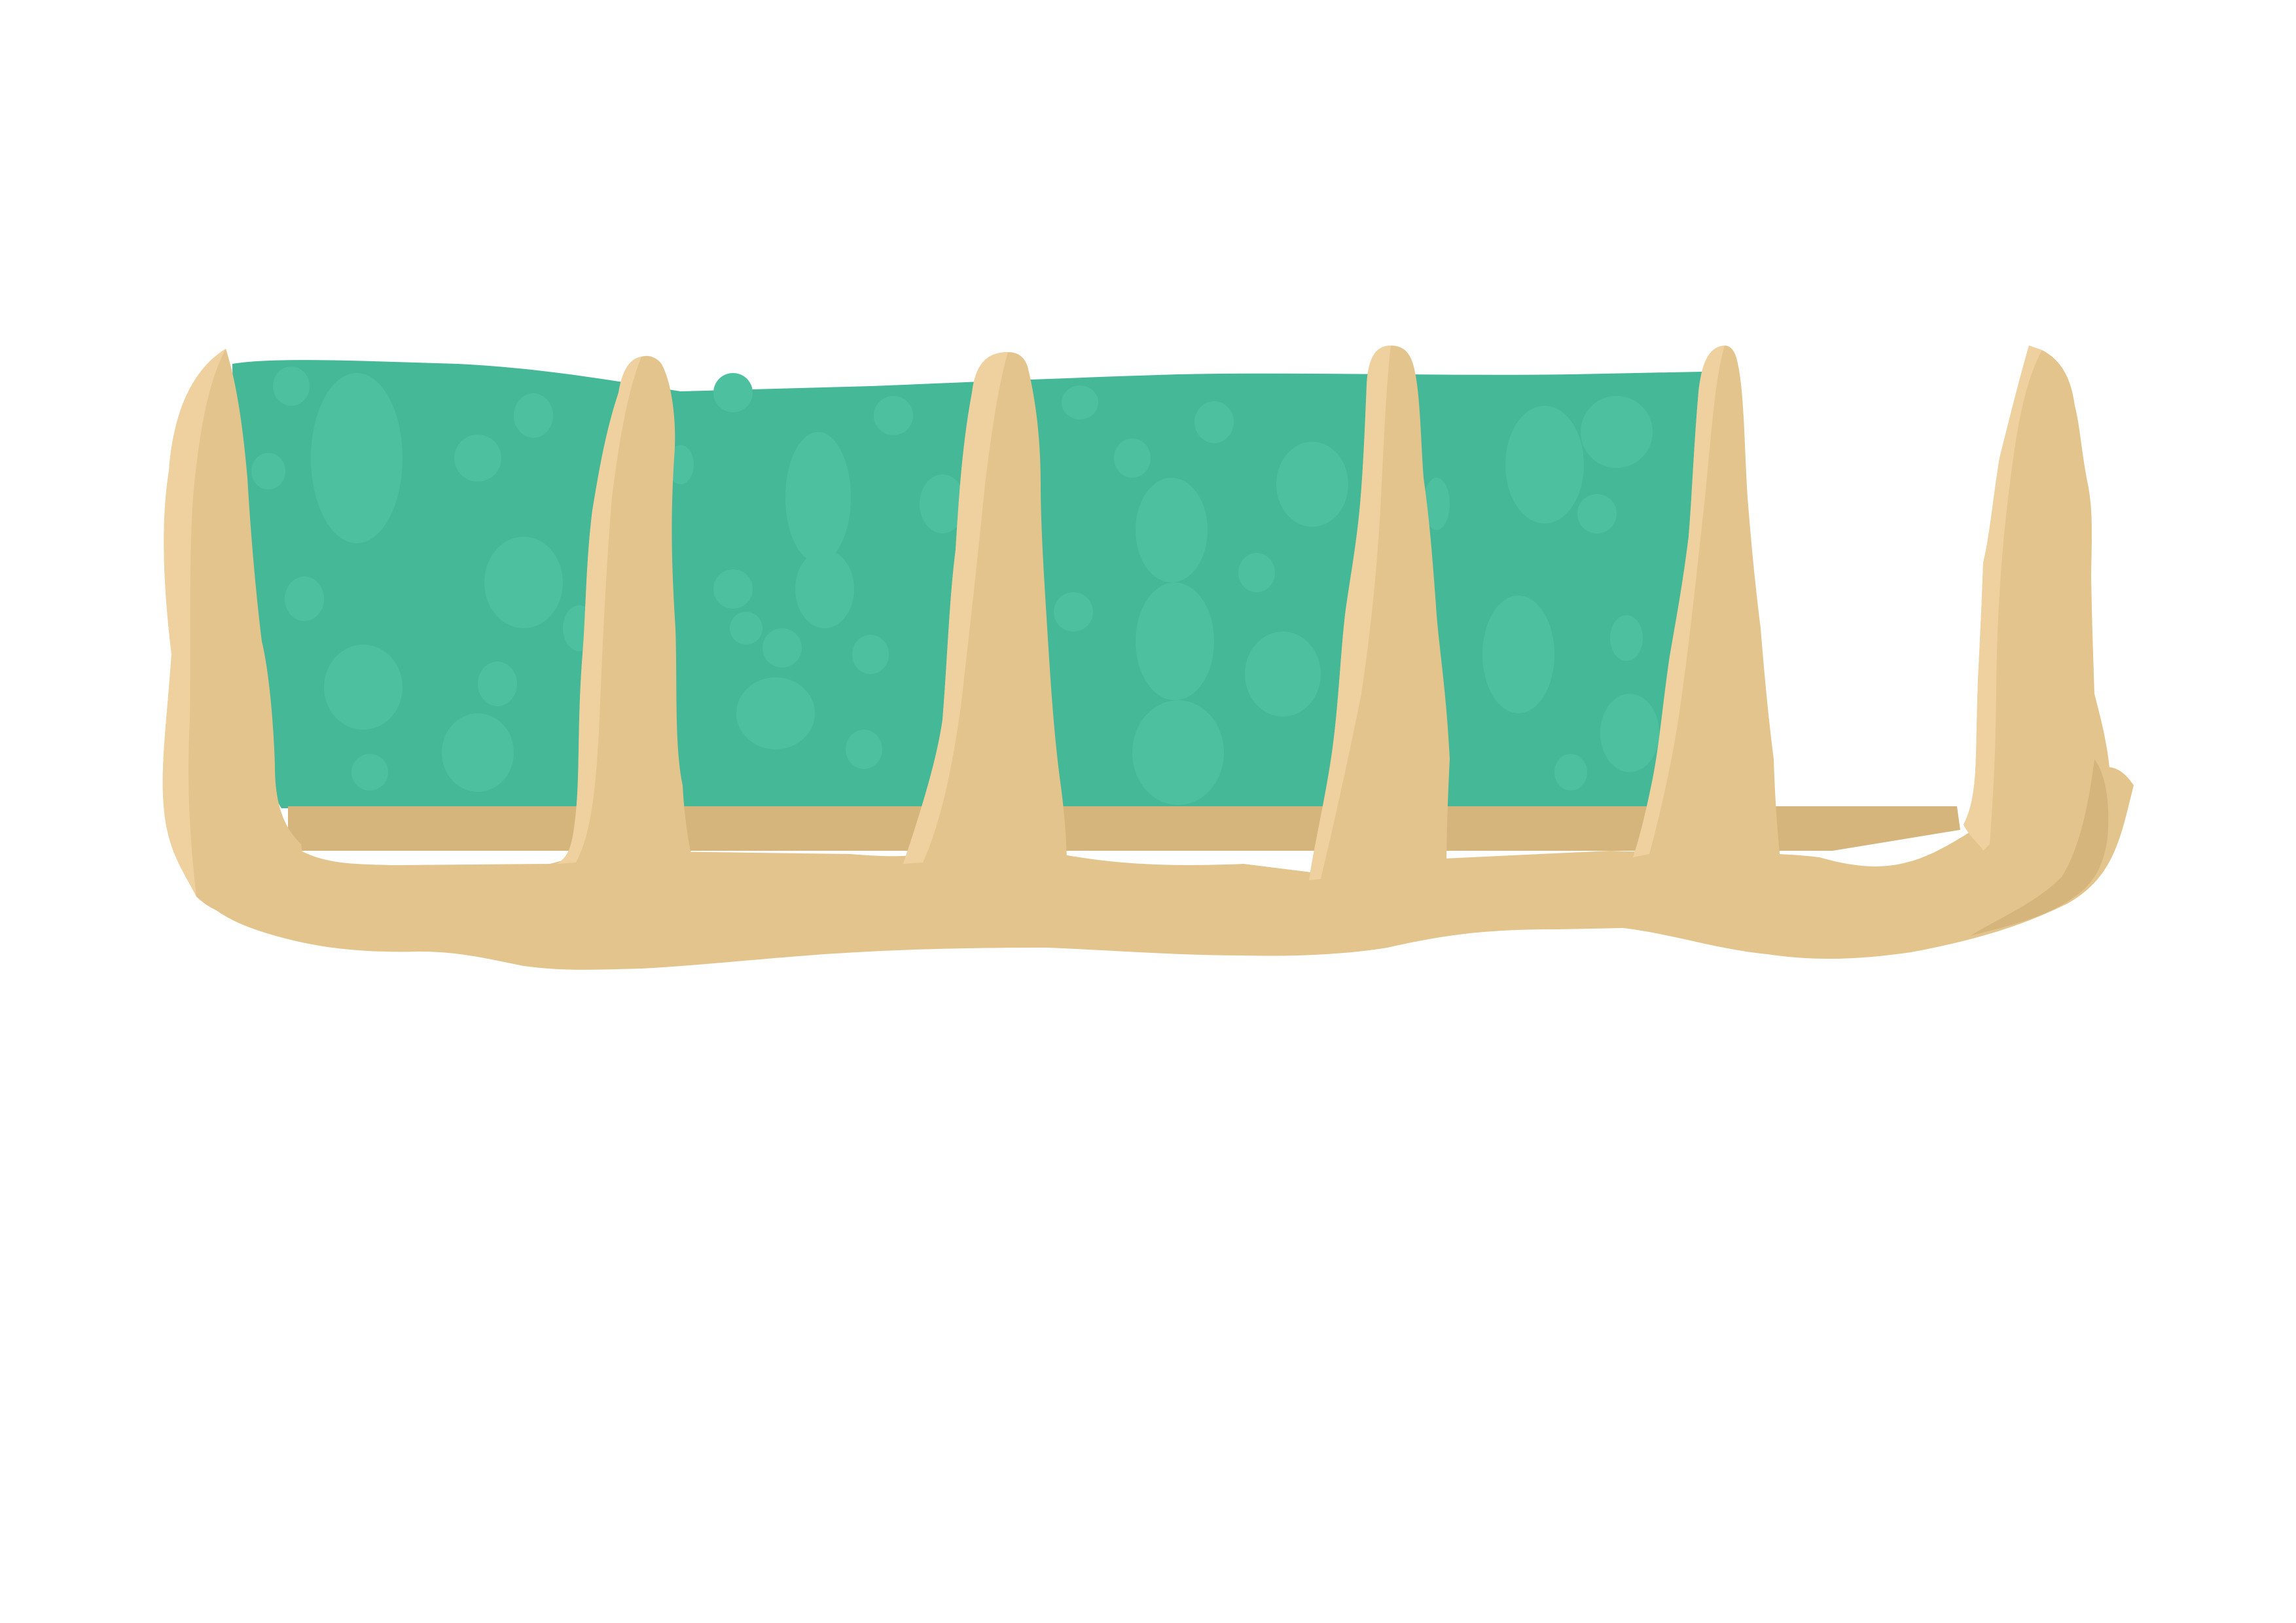  I want to click on sand-spike-left-wall-highlight, so click(194, 623).